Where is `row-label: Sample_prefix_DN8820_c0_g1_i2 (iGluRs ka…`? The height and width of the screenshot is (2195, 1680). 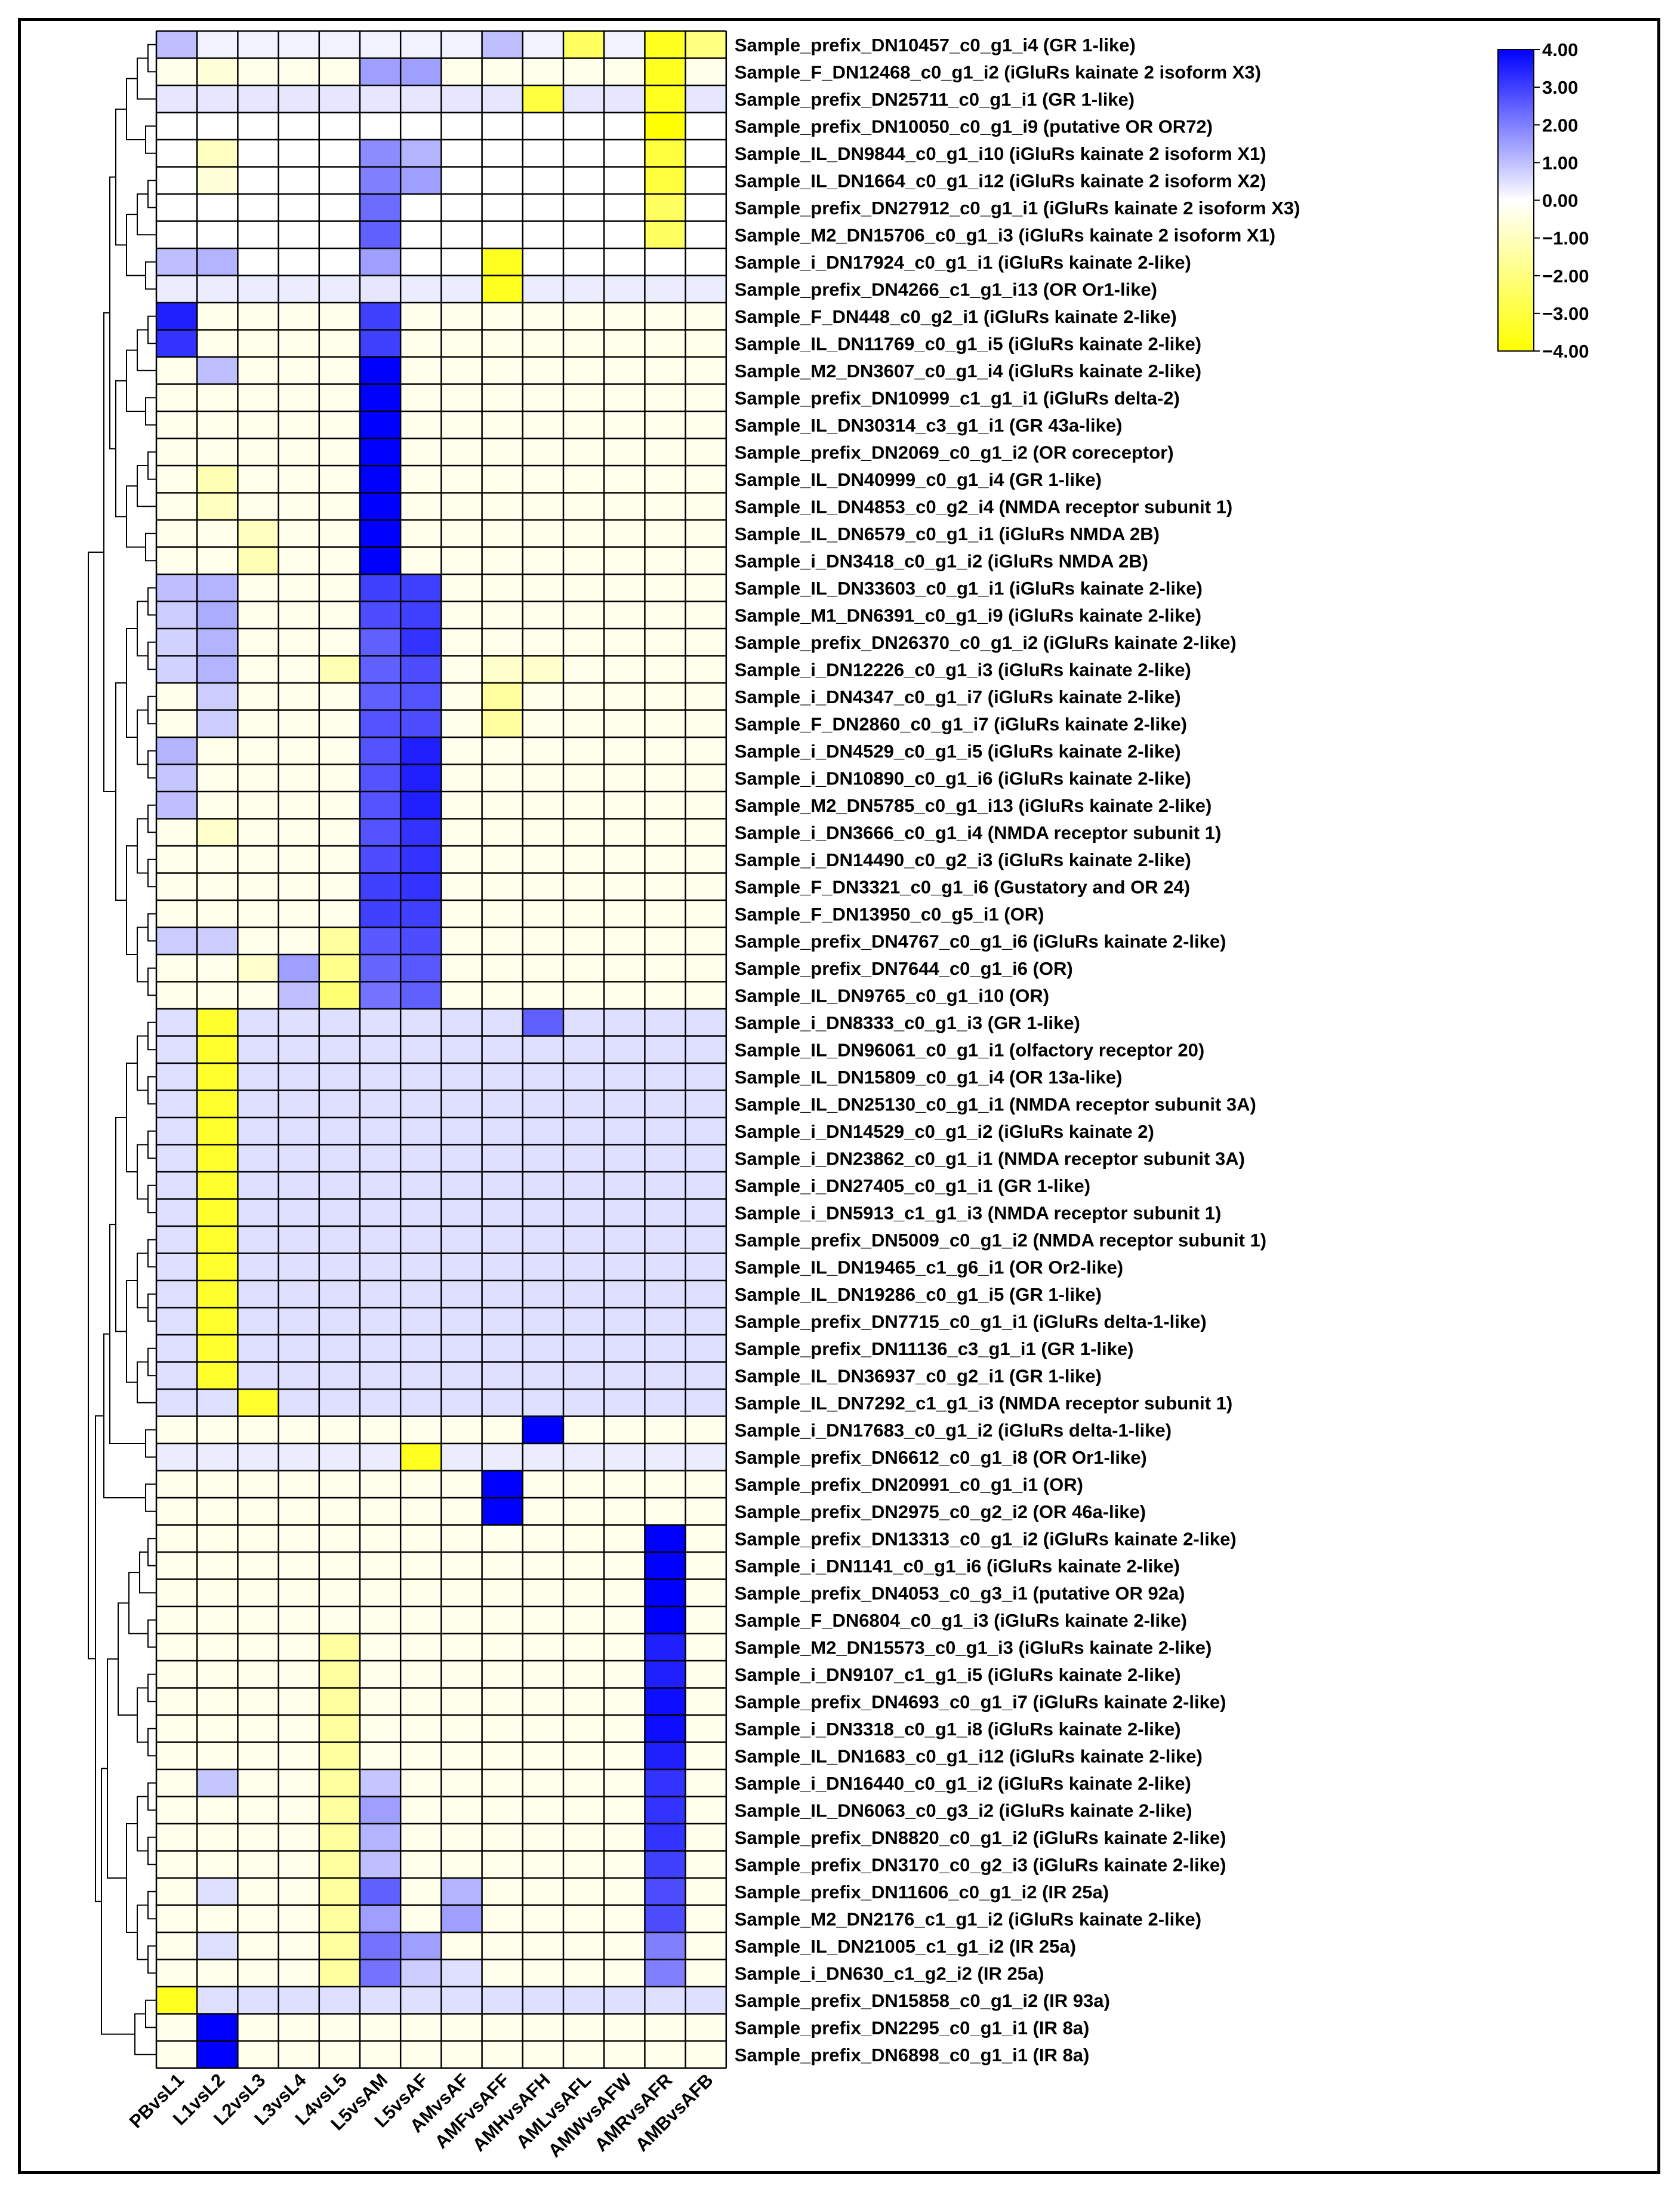 row-label: Sample_prefix_DN8820_c0_g1_i2 (iGluRs ka… is located at coordinates (980, 1837).